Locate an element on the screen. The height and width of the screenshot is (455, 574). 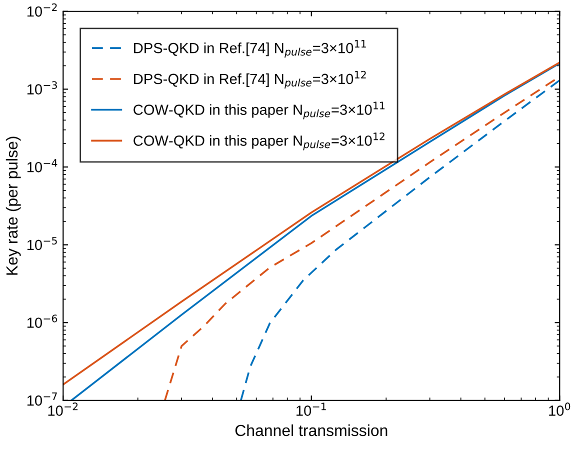
legend-label: DPS-QKD in Ref.[74] N$_{pulse}$=3×10$^{11}$ is located at coordinates (250, 49).